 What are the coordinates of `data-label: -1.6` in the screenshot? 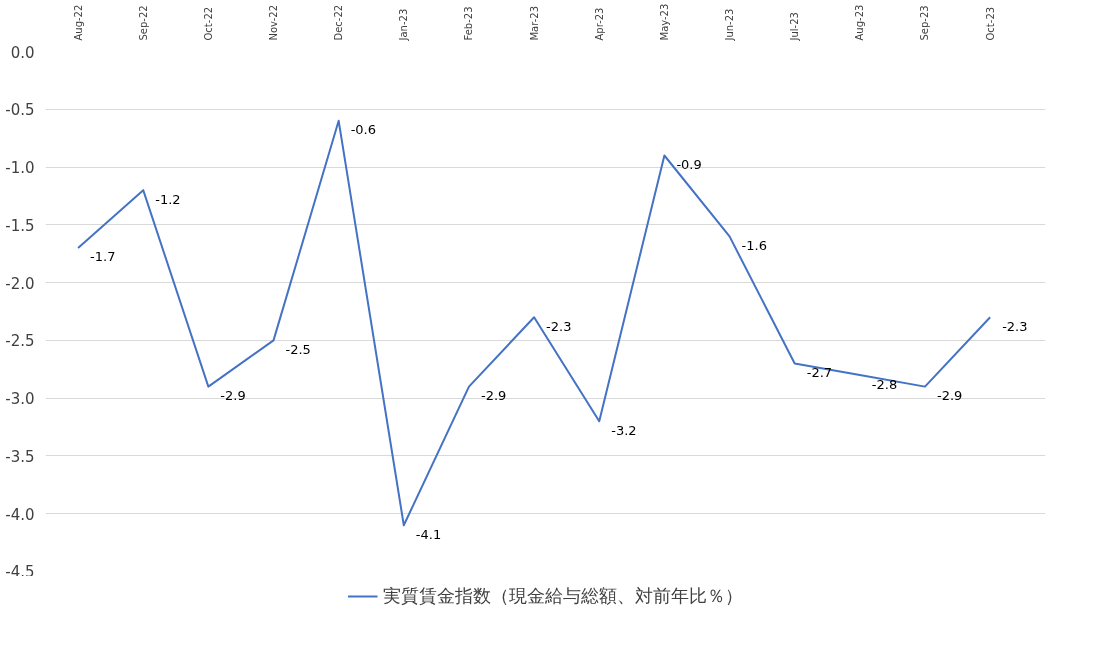 It's located at (754, 245).